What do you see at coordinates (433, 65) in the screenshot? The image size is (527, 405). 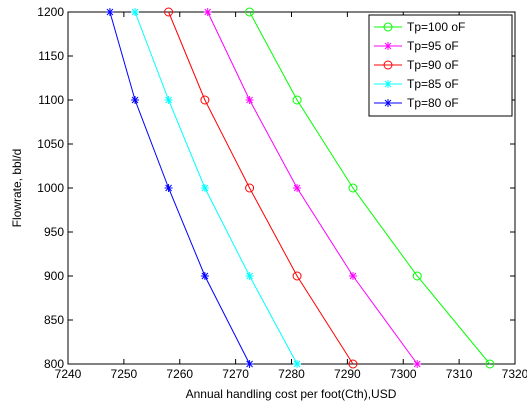 I see `legend-label: Tp=90 oF` at bounding box center [433, 65].